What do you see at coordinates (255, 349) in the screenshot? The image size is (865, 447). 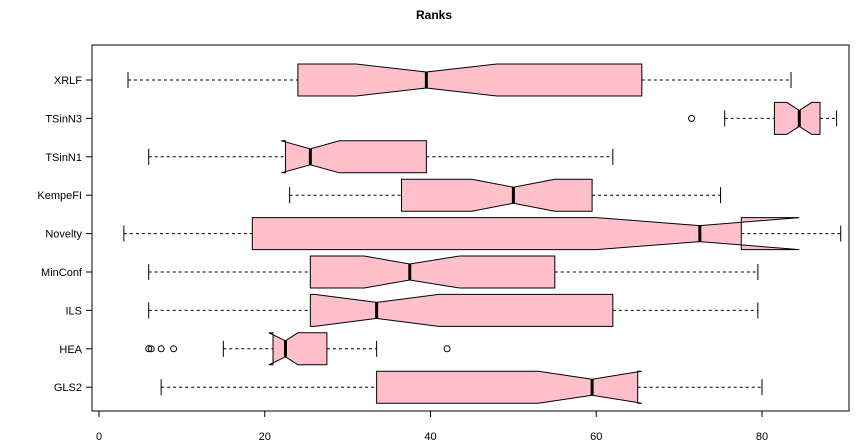 I see `box-hea: HEA` at bounding box center [255, 349].